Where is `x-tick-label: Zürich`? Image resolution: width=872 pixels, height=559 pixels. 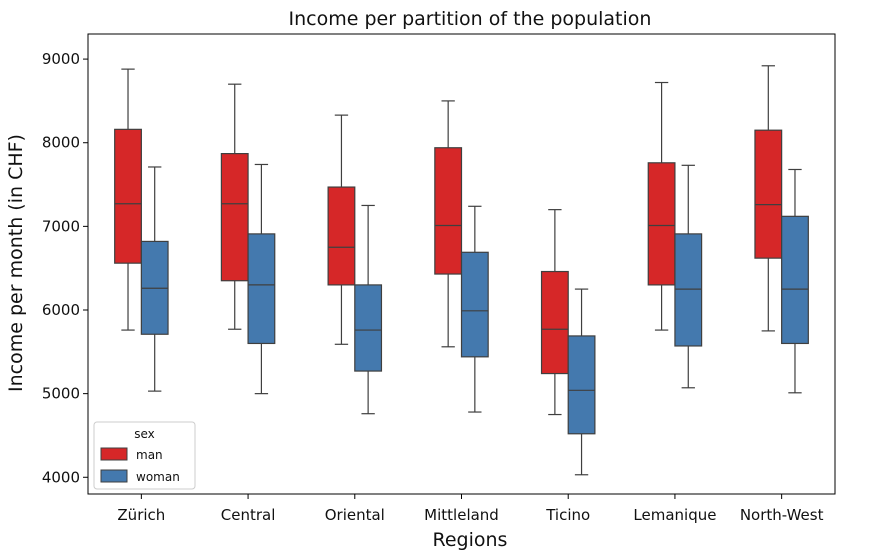
x-tick-label: Zürich is located at coordinates (141, 515).